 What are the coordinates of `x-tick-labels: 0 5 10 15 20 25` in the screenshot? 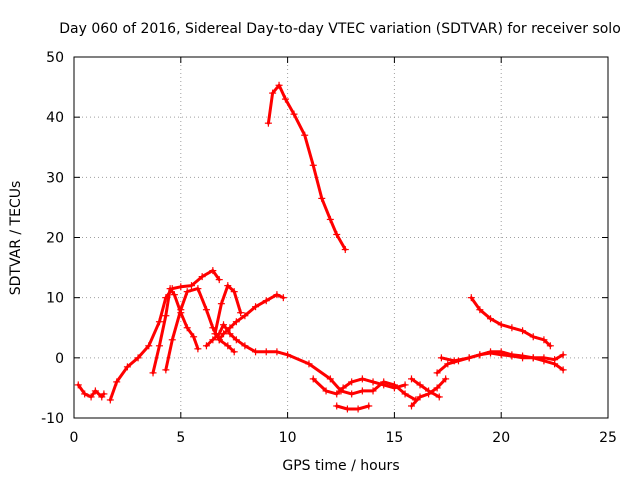 It's located at (343, 438).